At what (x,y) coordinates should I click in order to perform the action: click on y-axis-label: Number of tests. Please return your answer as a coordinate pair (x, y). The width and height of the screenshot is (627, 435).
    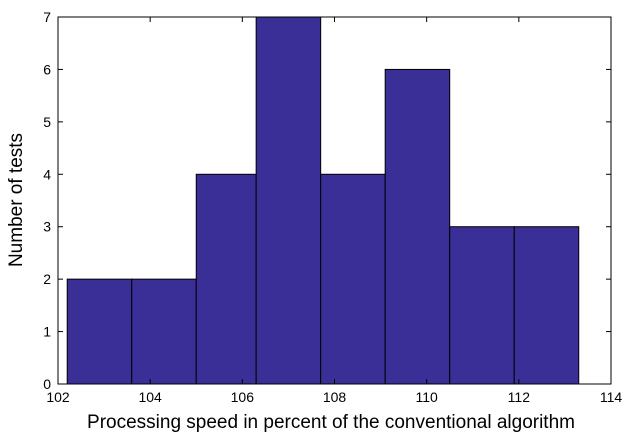
    Looking at the image, I should click on (16, 200).